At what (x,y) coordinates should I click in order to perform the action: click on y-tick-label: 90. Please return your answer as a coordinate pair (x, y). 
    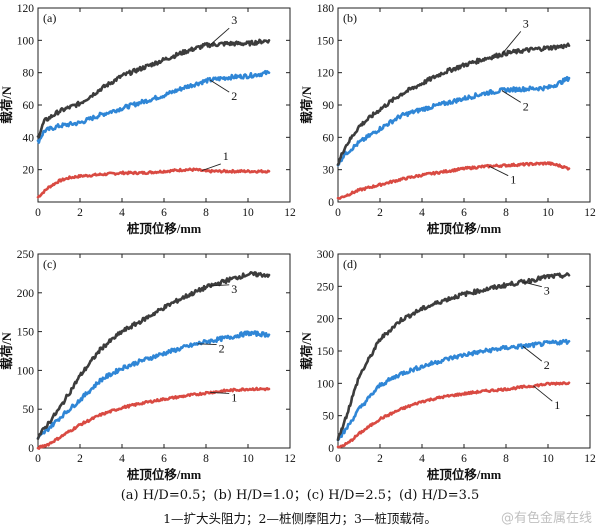
    Looking at the image, I should click on (329, 106).